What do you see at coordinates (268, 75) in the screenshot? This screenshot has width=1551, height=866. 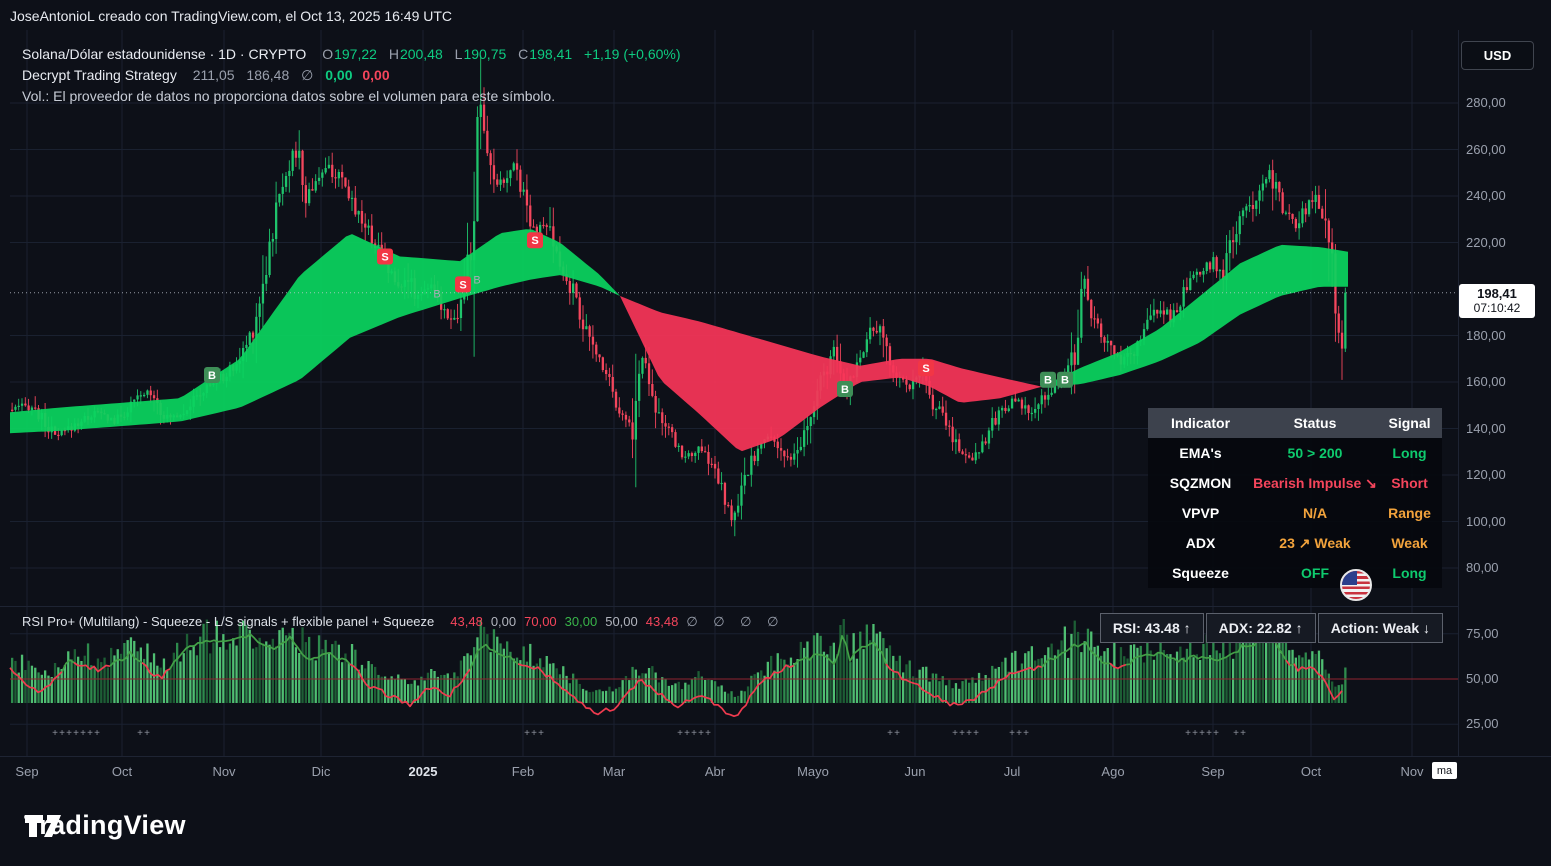 I see `strategy-value-2: 186,48` at bounding box center [268, 75].